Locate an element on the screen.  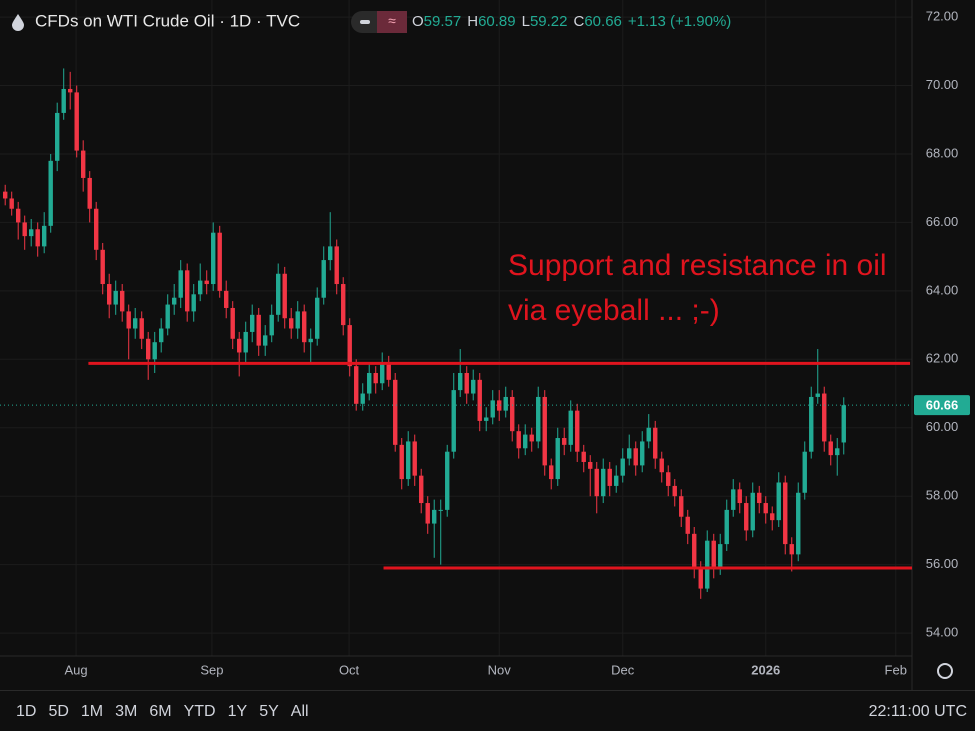
range-button: 5Y is located at coordinates (269, 711).